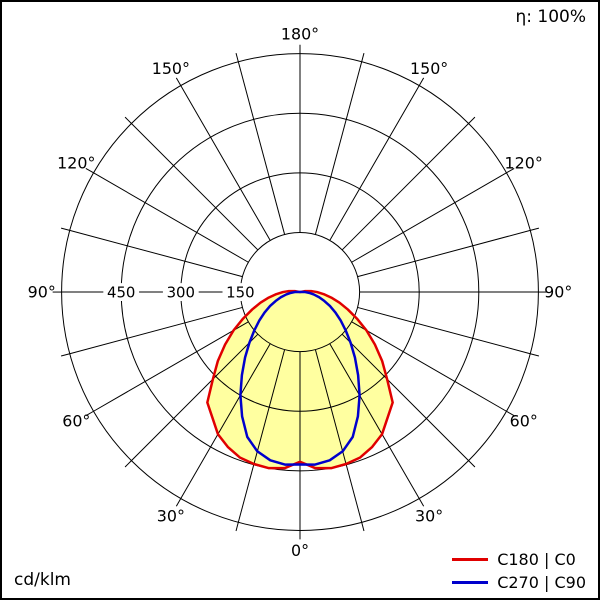 This screenshot has width=600, height=600. What do you see at coordinates (550, 17) in the screenshot?
I see `efficiency-label: η: 100%` at bounding box center [550, 17].